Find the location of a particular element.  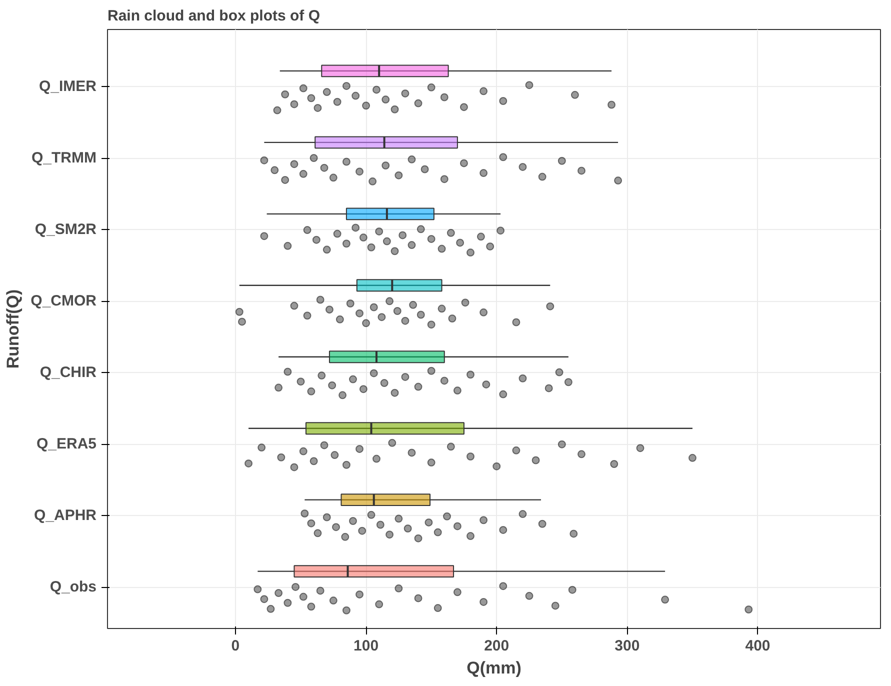

x-tick-label: 200 is located at coordinates (497, 646).